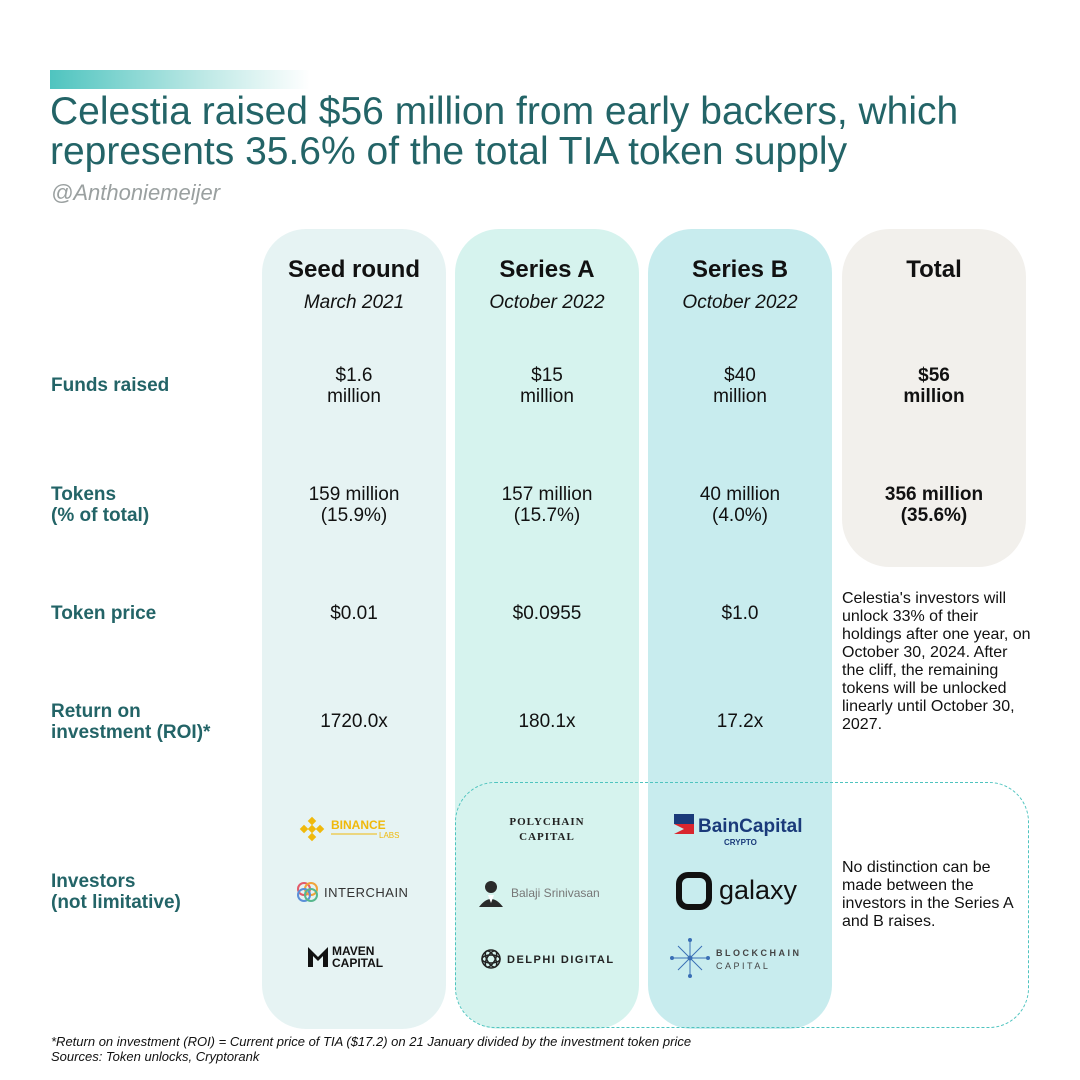  Describe the element at coordinates (354, 302) in the screenshot. I see `seed-round-date: March 2021` at that location.